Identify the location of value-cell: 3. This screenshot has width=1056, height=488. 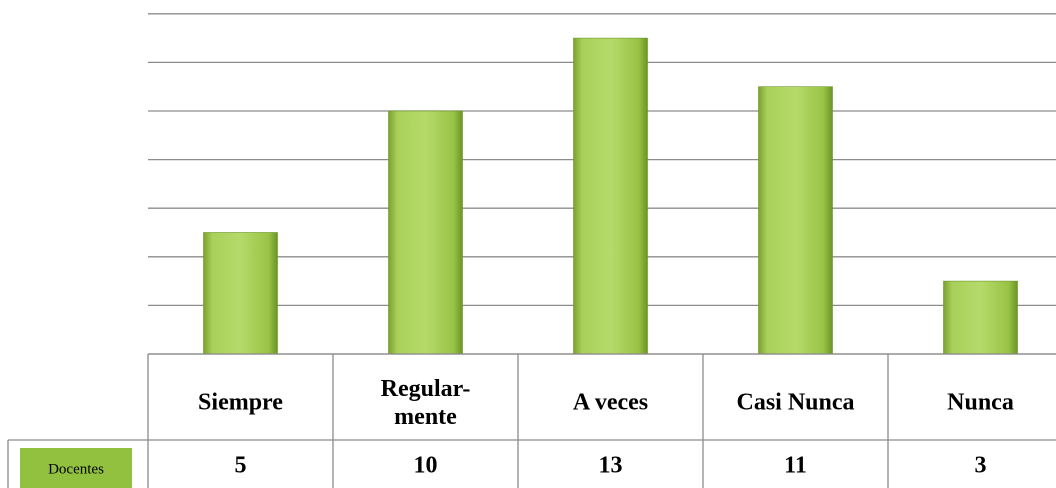
(981, 466).